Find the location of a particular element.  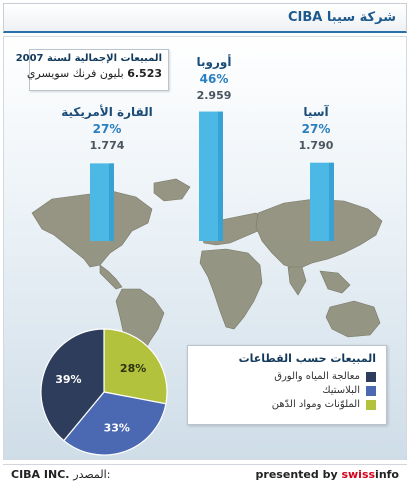

presented-by-credit: presented by swissinfo is located at coordinates (327, 474).